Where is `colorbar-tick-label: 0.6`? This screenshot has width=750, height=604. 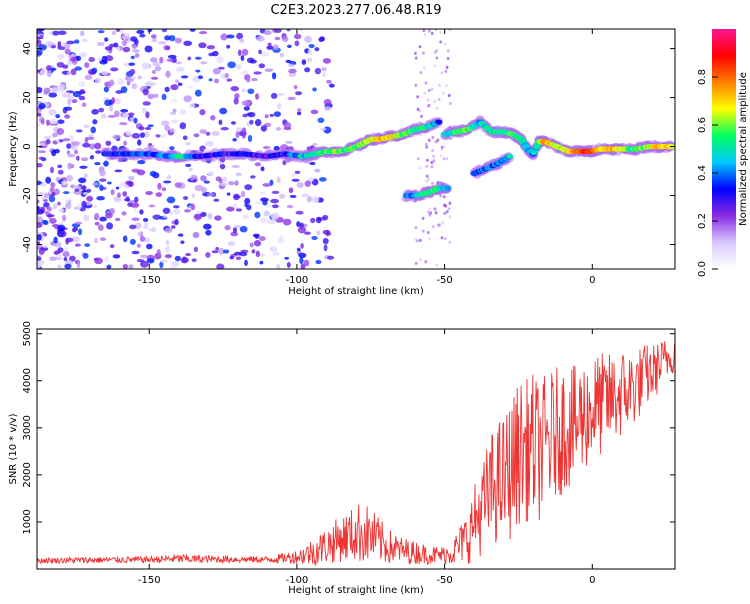
colorbar-tick-label: 0.6 is located at coordinates (702, 125).